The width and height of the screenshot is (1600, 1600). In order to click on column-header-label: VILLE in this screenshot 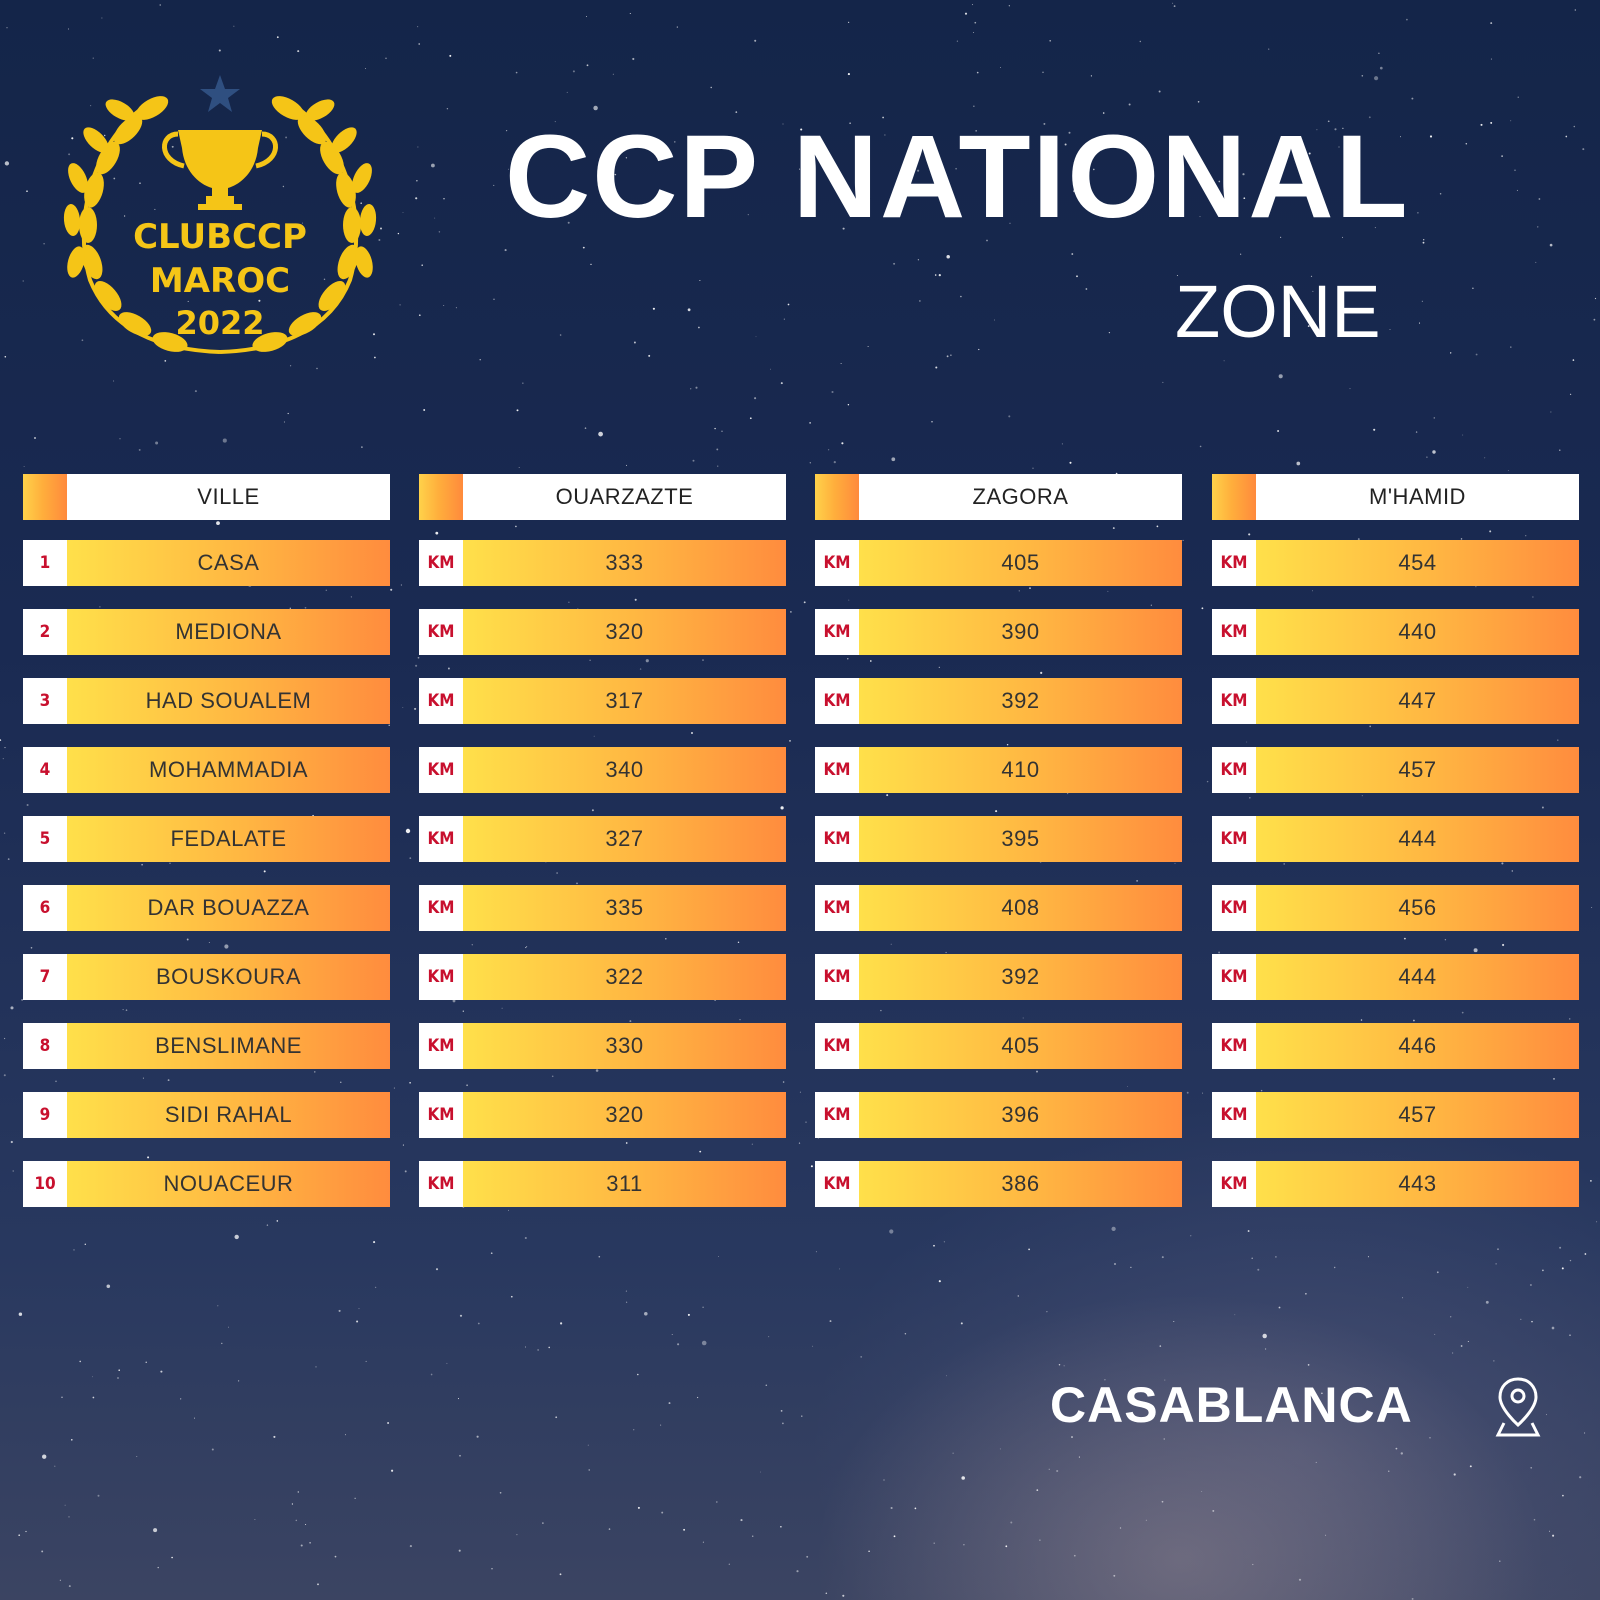, I will do `click(228, 497)`.